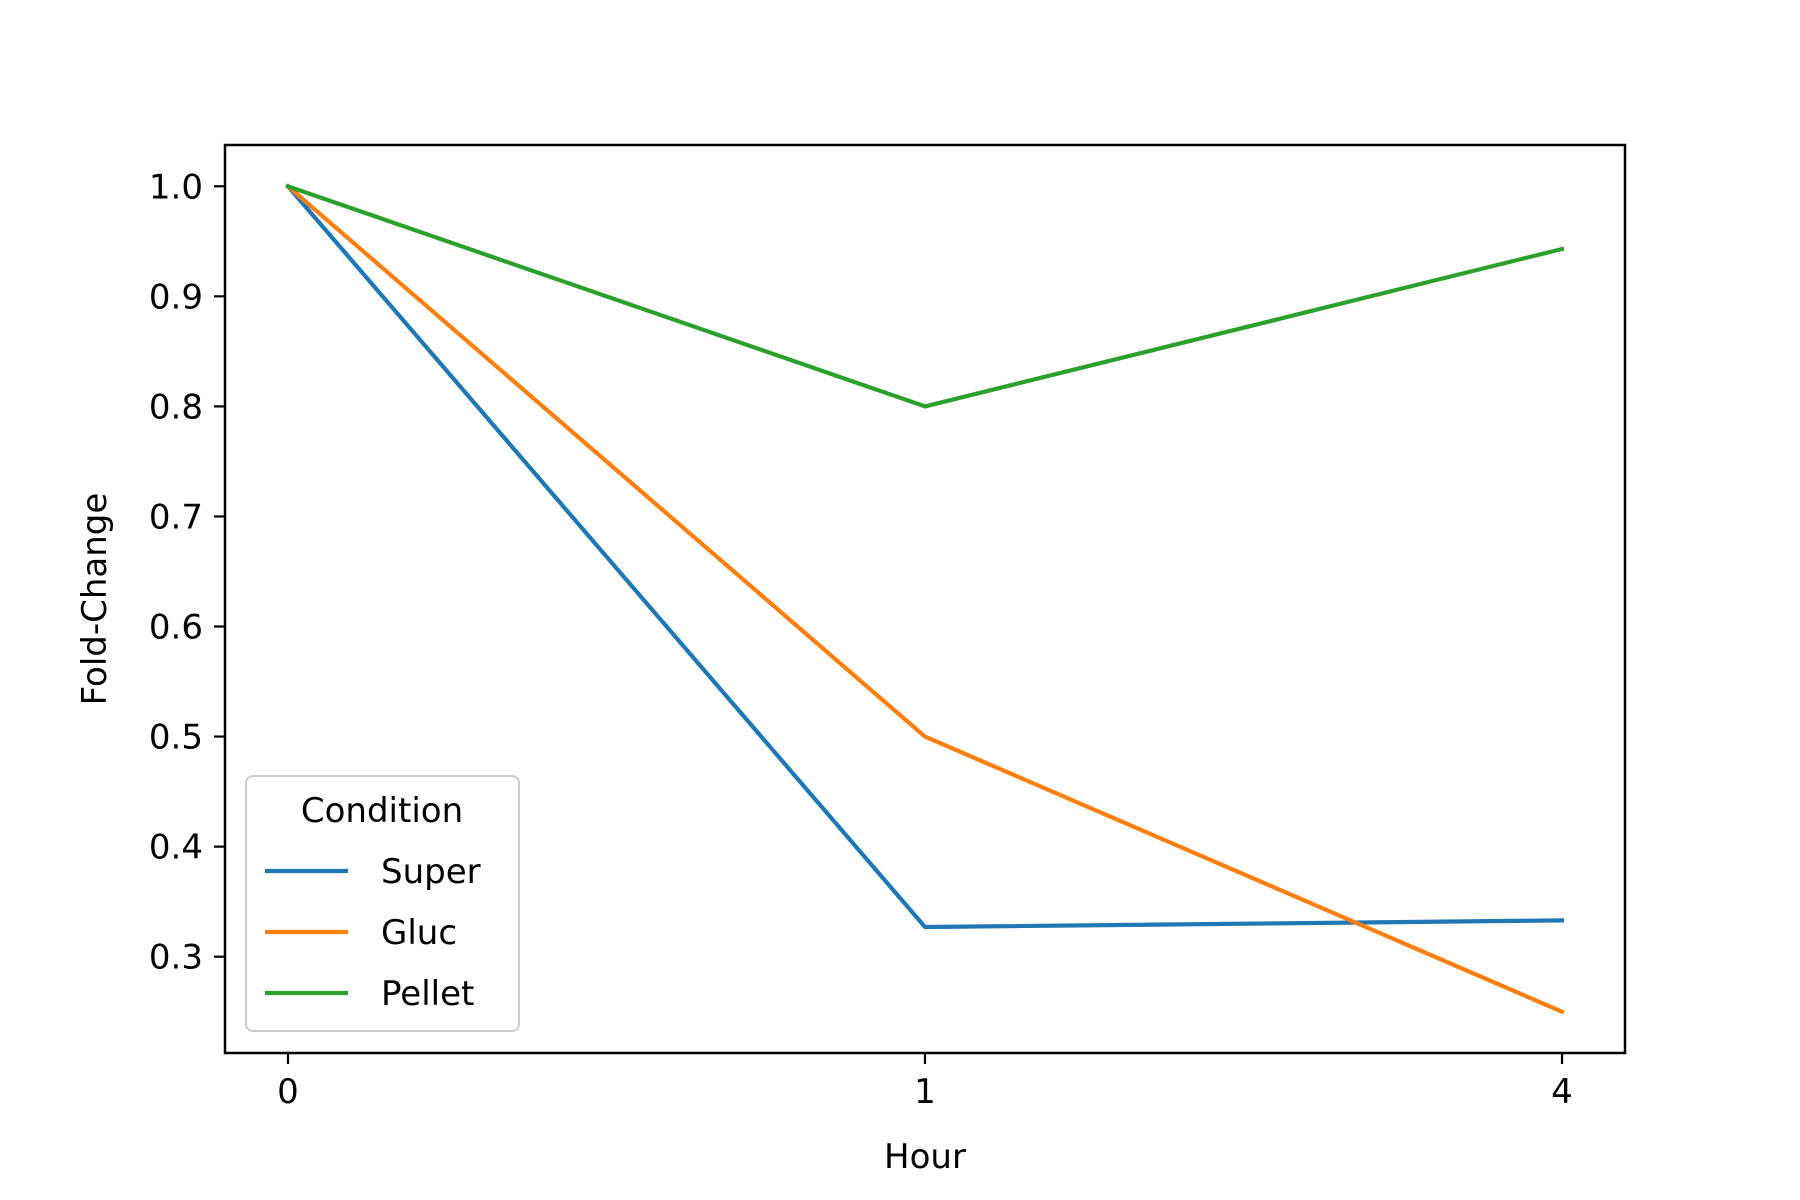  What do you see at coordinates (176, 848) in the screenshot?
I see `y-tick-label: 0.4` at bounding box center [176, 848].